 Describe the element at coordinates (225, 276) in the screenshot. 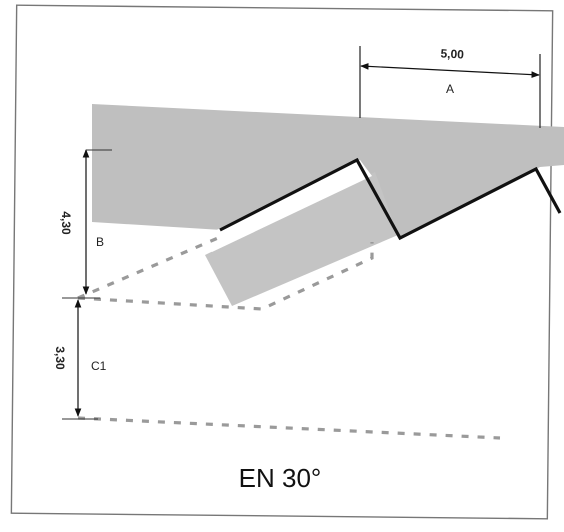

I see `dotted-lower-outline` at that location.